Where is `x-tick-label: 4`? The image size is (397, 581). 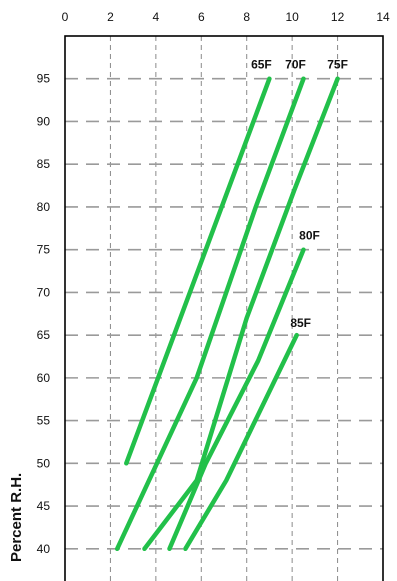 x-tick-label: 4 is located at coordinates (156, 17).